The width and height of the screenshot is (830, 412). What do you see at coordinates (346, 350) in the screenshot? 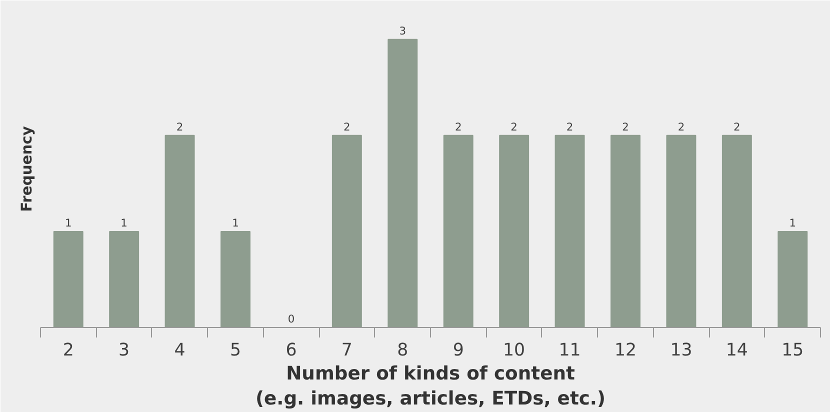
I see `x-tick-label: 7` at bounding box center [346, 350].